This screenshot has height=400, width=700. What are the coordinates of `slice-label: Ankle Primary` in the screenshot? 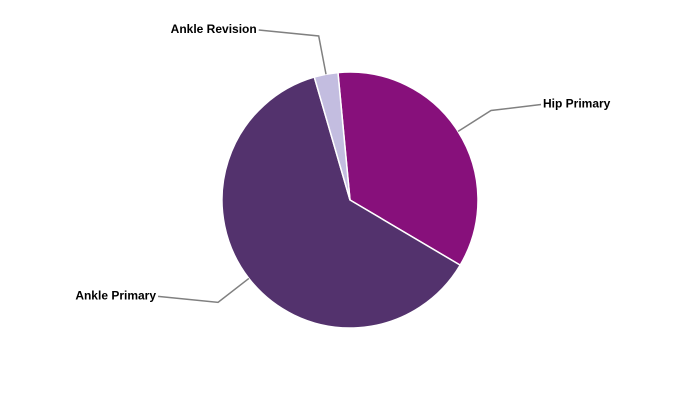 It's located at (115, 296).